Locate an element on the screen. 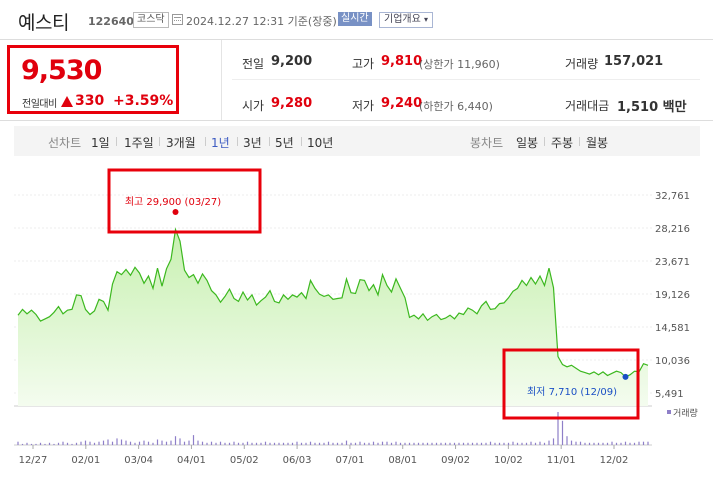 This screenshot has height=478, width=713. change-percent: +3.59% is located at coordinates (143, 101).